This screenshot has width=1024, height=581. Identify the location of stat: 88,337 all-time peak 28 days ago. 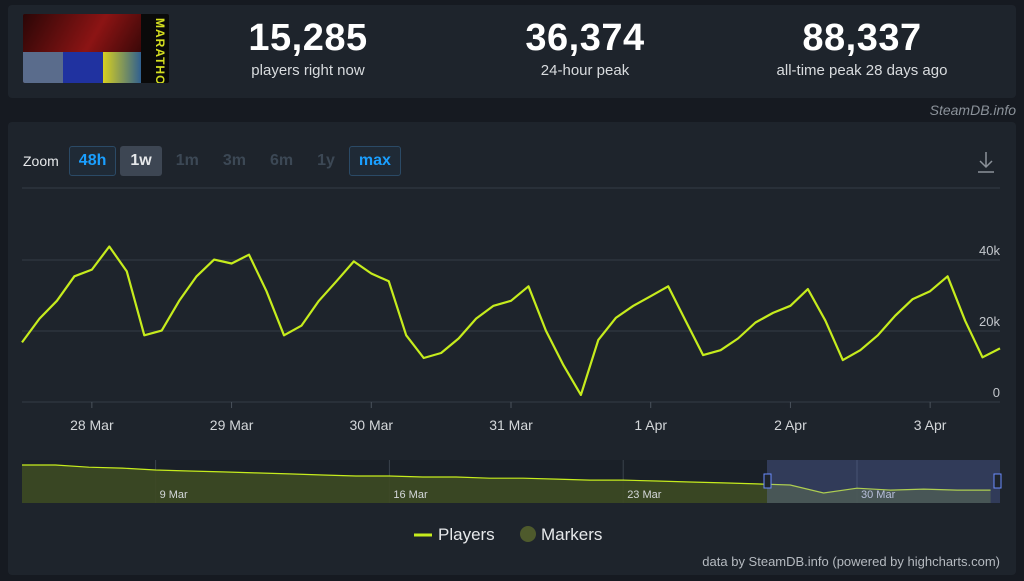
(862, 48).